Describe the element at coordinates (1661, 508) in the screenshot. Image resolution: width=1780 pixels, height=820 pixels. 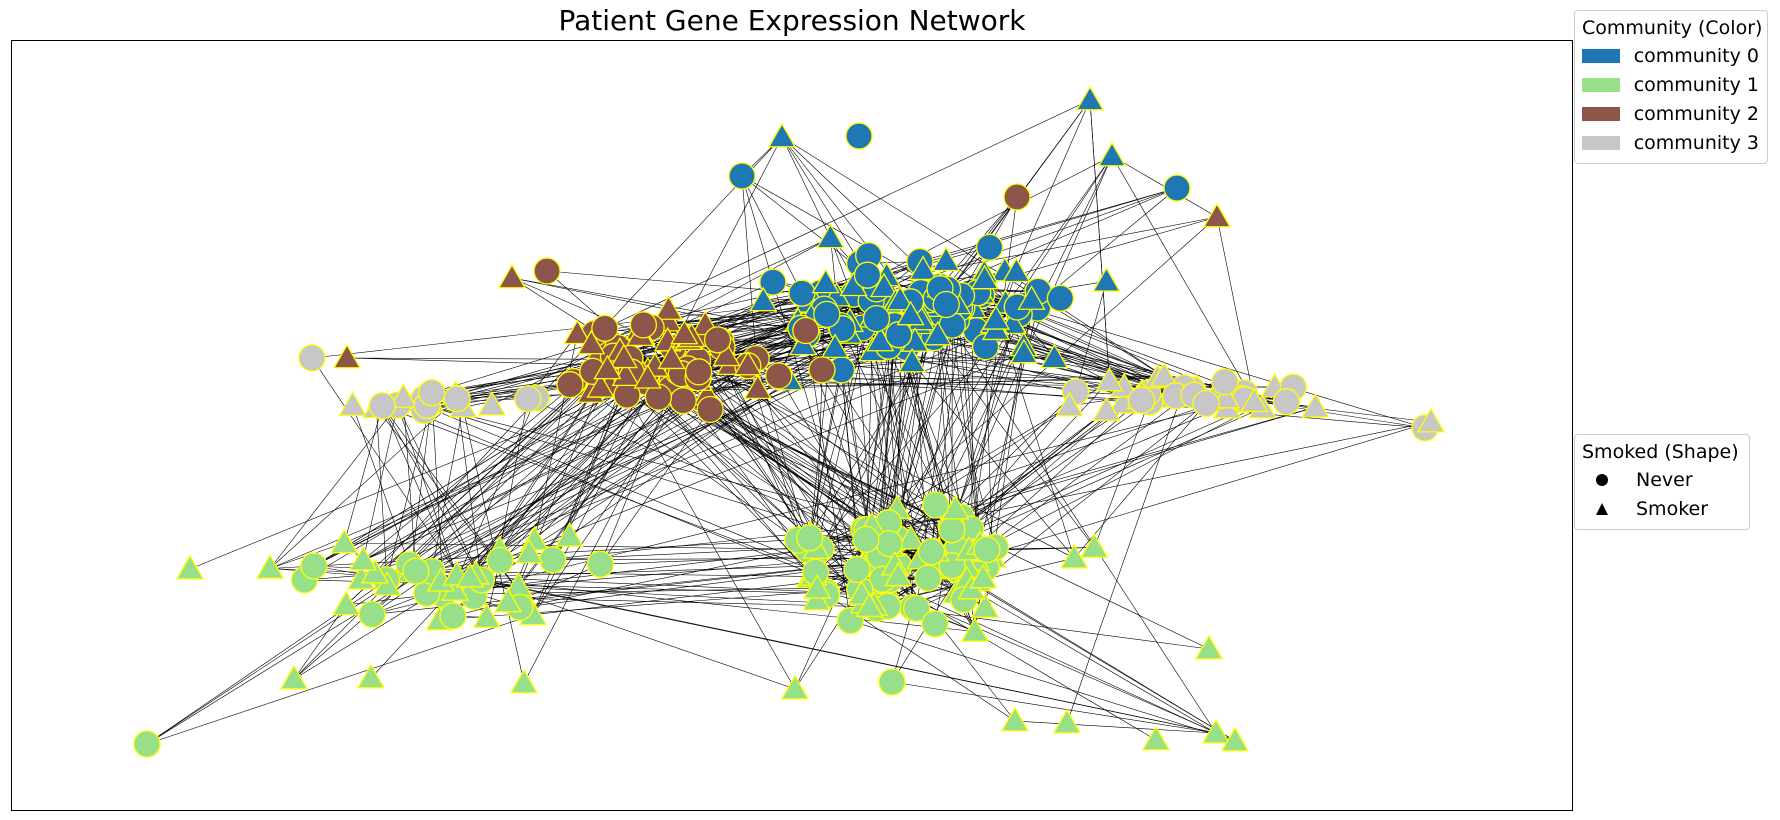
I see `smoked-legend-item-smoker: Smoker` at that location.